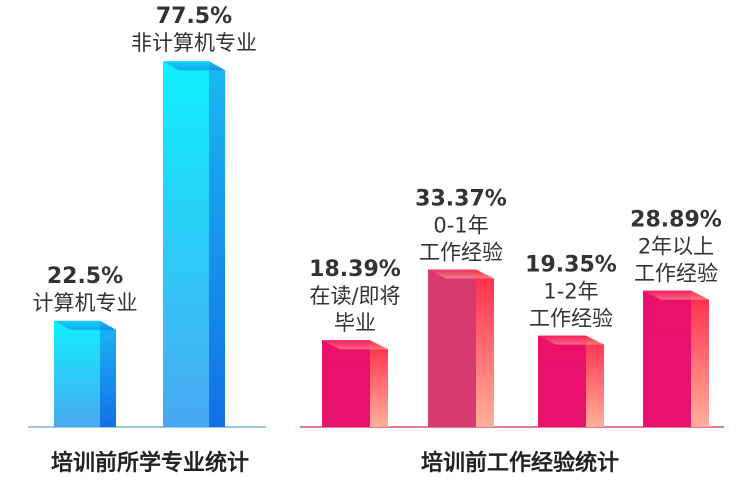 The image size is (750, 484). I want to click on data-label: 22.5%, so click(85, 276).